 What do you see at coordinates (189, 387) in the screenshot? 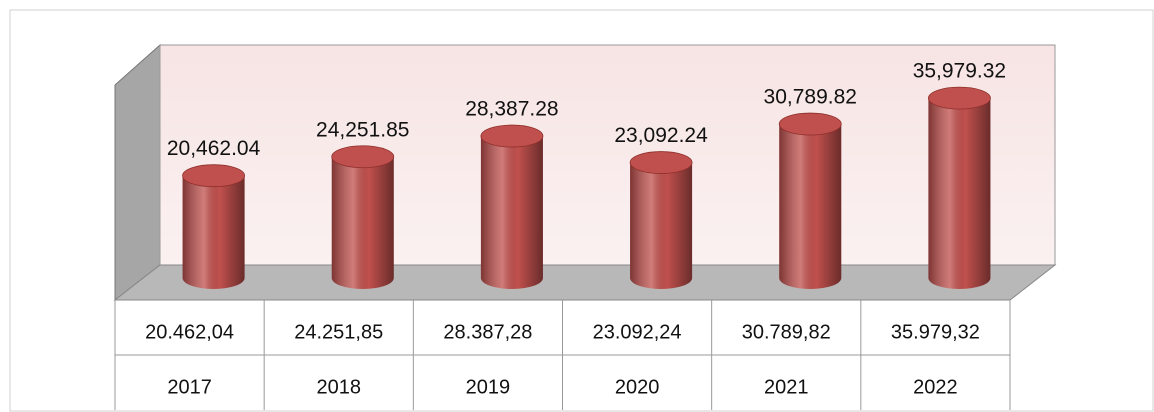
I see `x-tick-label: 2017` at bounding box center [189, 387].